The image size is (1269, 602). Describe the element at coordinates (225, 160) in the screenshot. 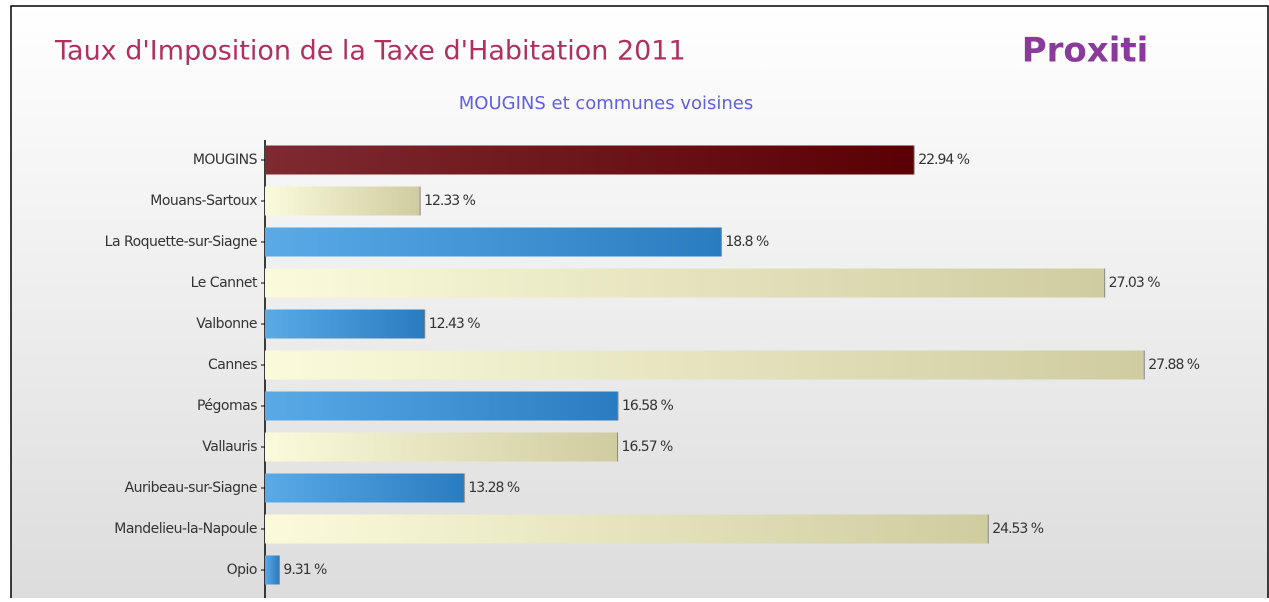

I see `category-label: MOUGINS` at that location.